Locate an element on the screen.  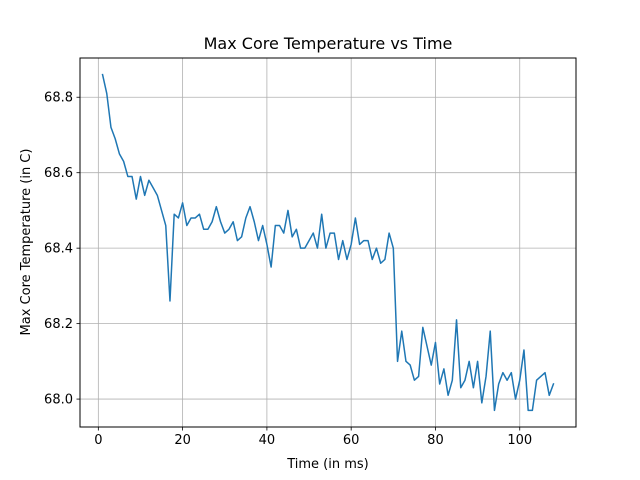
chart-title: Max Core Temperature vs Time is located at coordinates (328, 43).